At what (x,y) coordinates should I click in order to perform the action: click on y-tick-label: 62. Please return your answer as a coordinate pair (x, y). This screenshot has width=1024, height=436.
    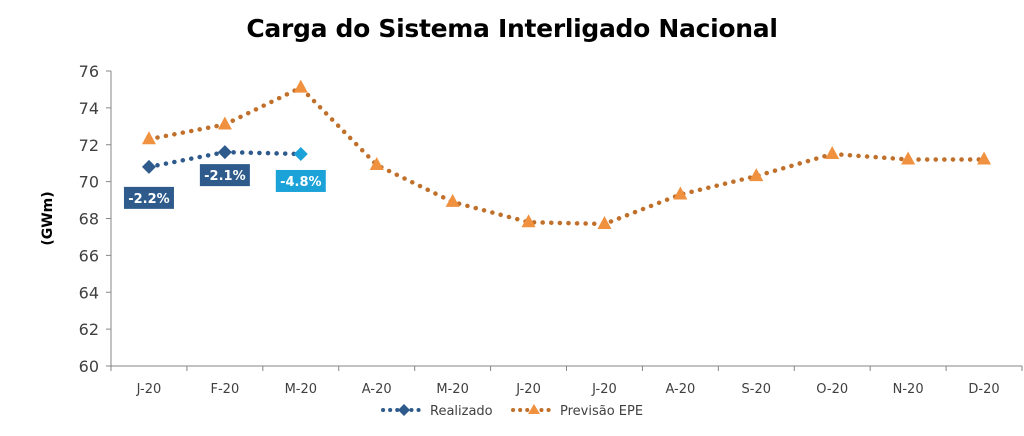
    Looking at the image, I should click on (89, 329).